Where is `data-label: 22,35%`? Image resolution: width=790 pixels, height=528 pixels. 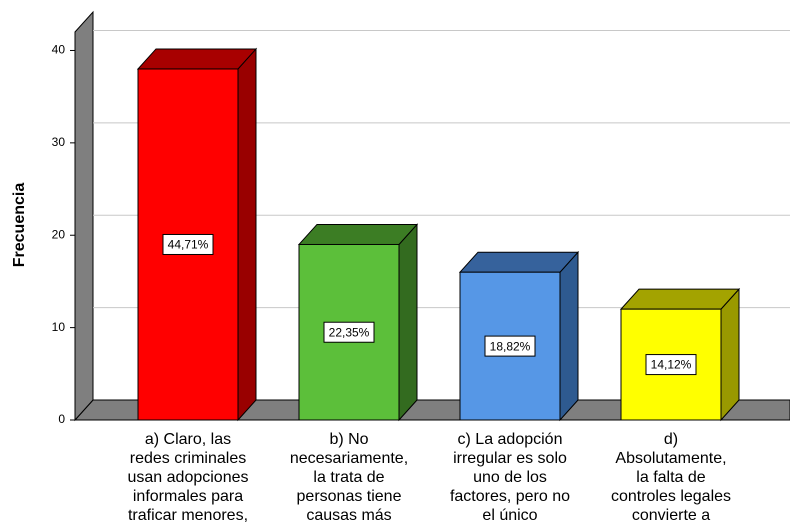
data-label: 22,35% is located at coordinates (349, 332).